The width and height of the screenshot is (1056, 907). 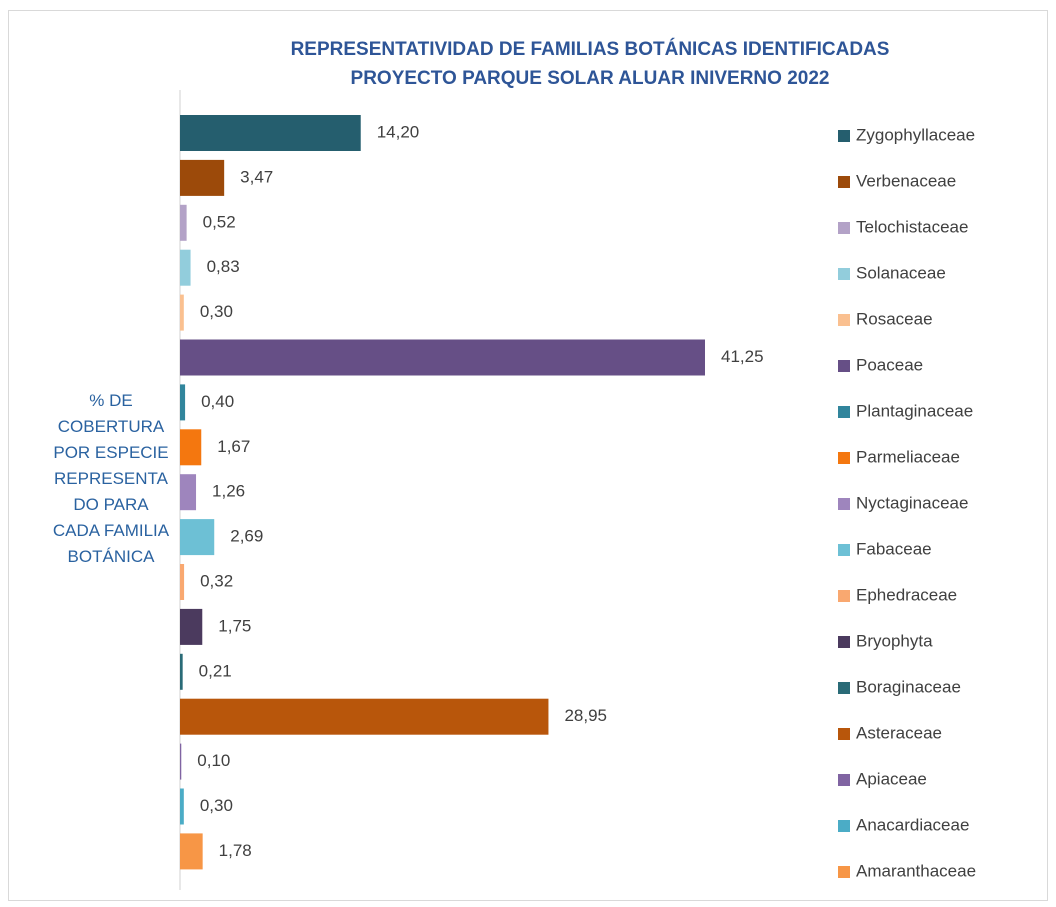 I want to click on legend-label: Parmeliaceae, so click(x=908, y=456).